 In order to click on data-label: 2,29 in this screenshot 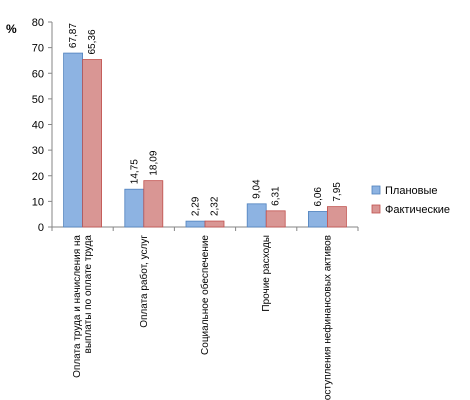, I will do `click(196, 206)`.